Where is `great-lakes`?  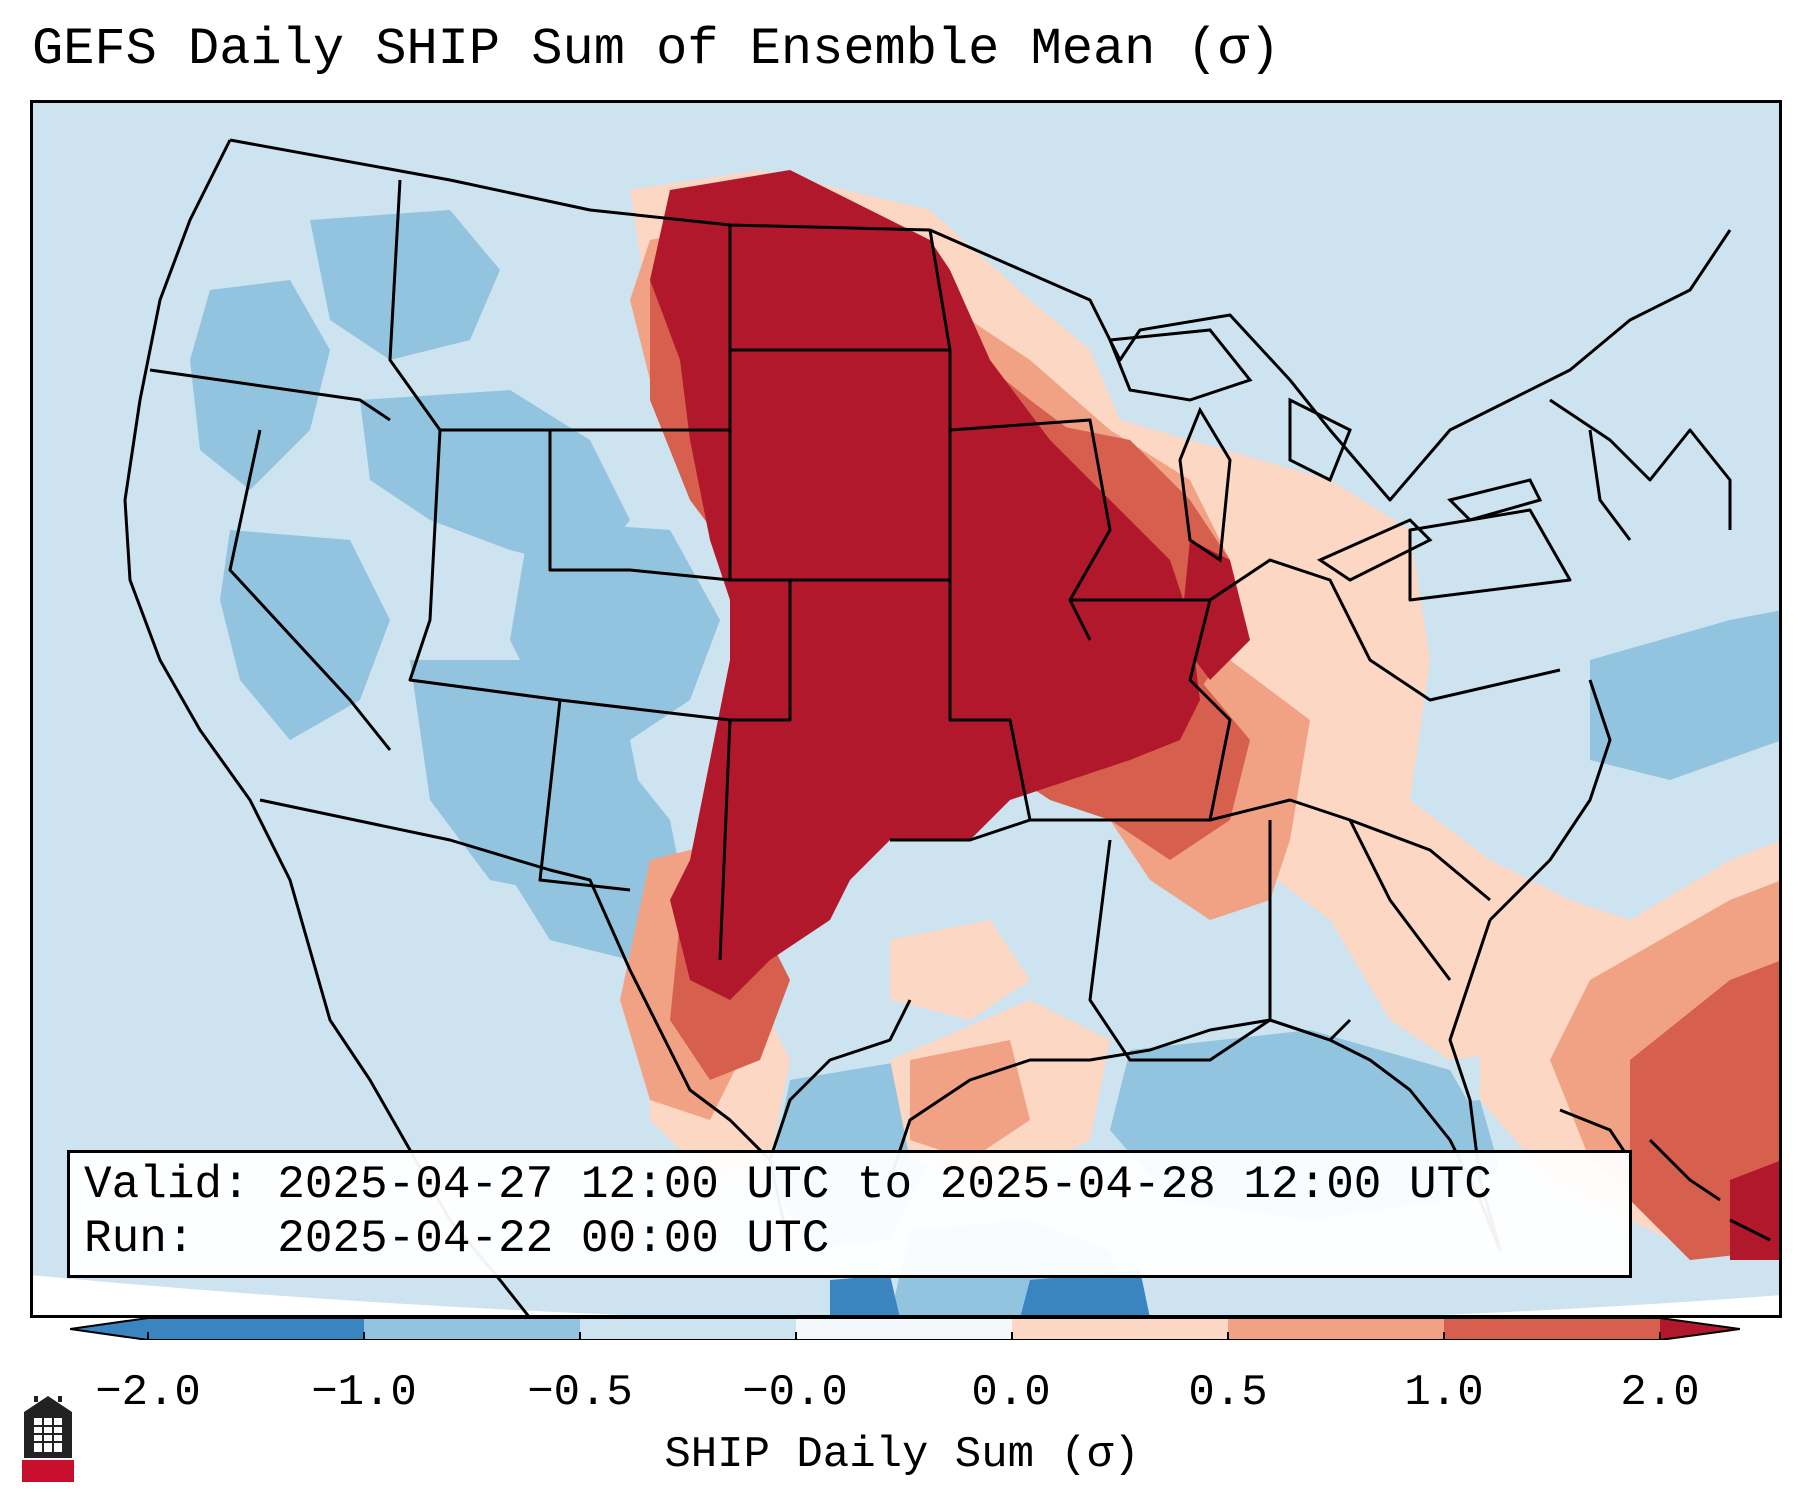 great-lakes is located at coordinates (1325, 455).